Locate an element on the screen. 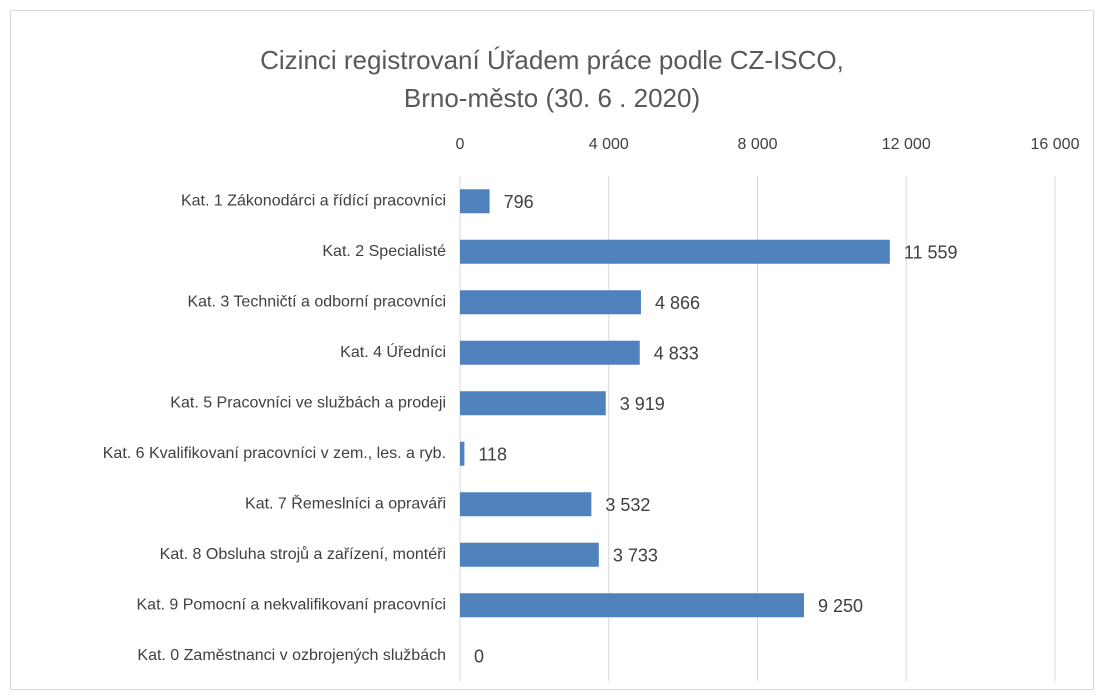 The image size is (1105, 700). data-label: 118 is located at coordinates (492, 455).